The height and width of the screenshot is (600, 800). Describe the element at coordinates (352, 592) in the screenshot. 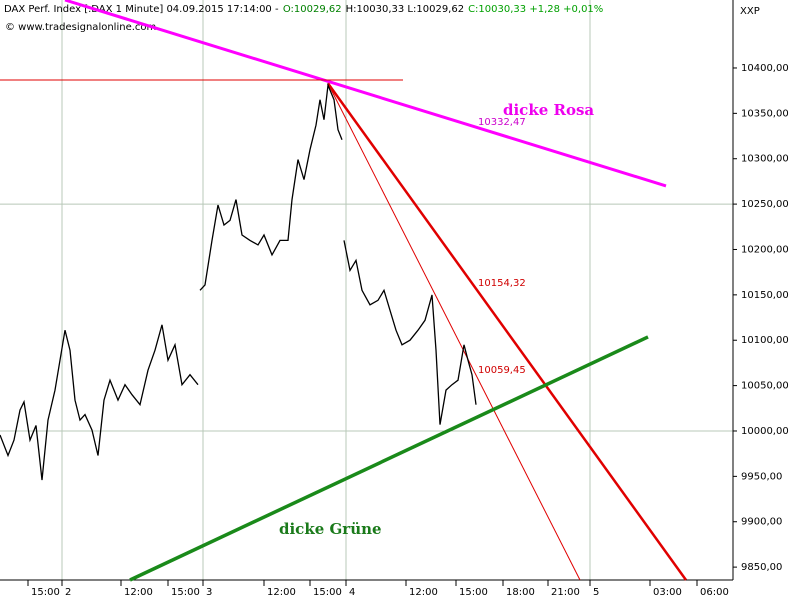

I see `x-tick-label: 4` at that location.